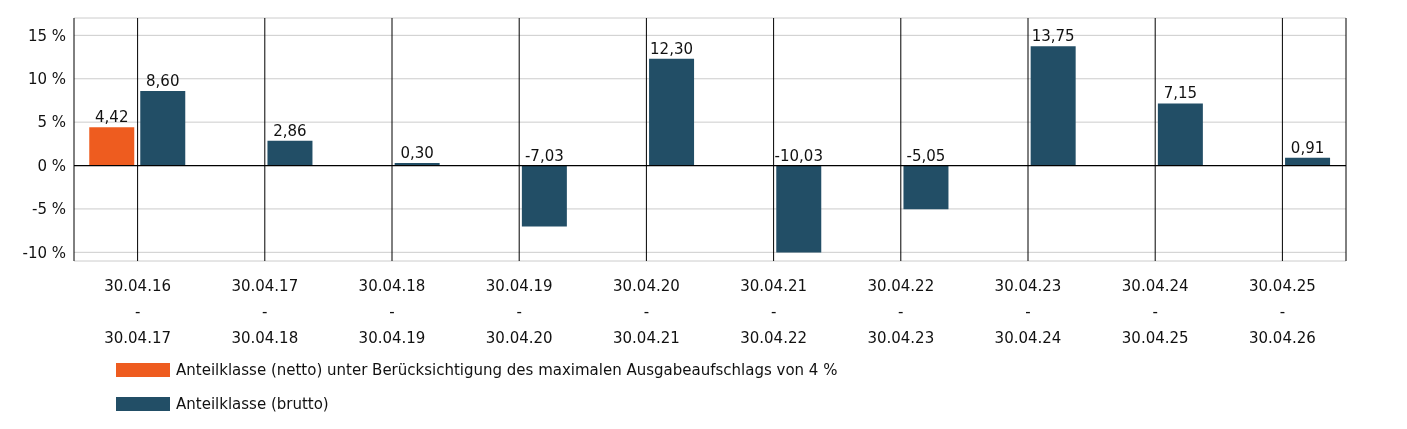 Image resolution: width=1407 pixels, height=429 pixels. I want to click on y-tick-label: 10 %, so click(46, 79).